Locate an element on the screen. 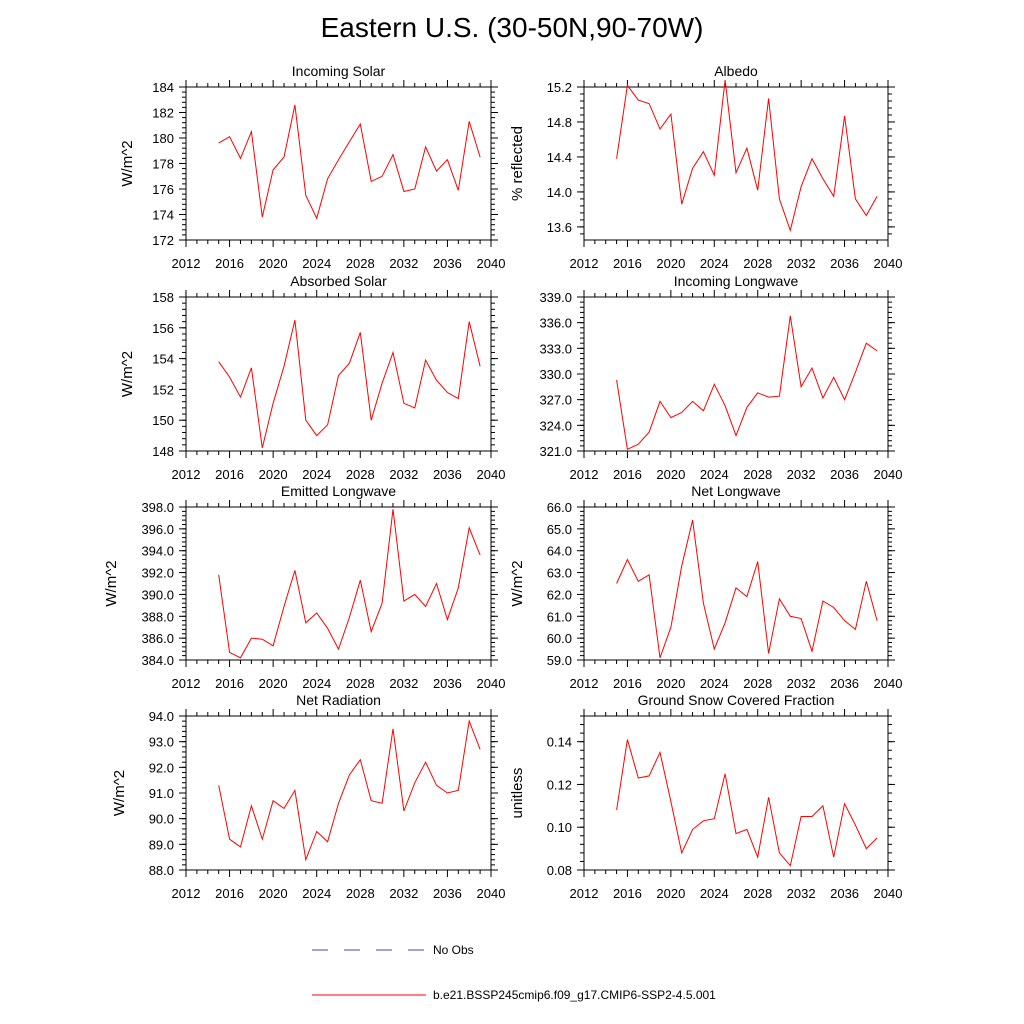  y-tick-label: 182 is located at coordinates (163, 113).